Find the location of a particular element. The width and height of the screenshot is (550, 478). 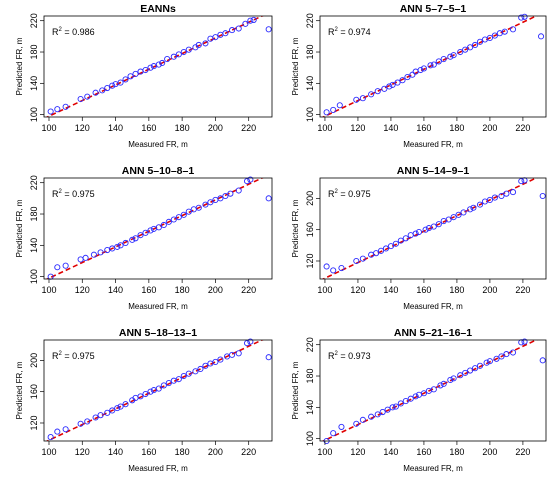

chart-title: ANN 5–14–9–1 is located at coordinates (433, 171).